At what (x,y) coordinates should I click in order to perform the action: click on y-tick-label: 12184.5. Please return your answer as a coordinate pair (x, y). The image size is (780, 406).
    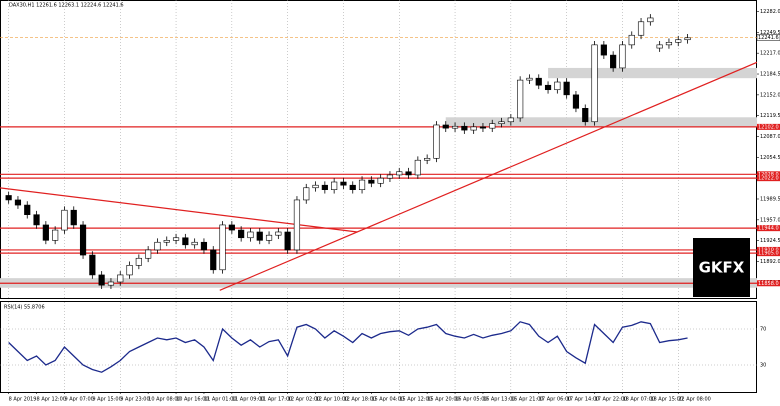
    Looking at the image, I should click on (770, 75).